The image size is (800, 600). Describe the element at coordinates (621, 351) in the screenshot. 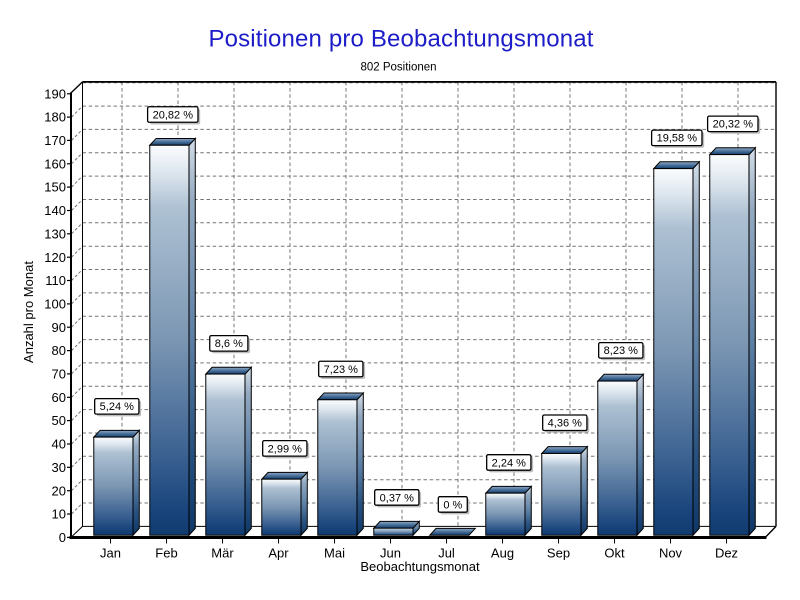

I see `svg-text: 8,23 %` at that location.